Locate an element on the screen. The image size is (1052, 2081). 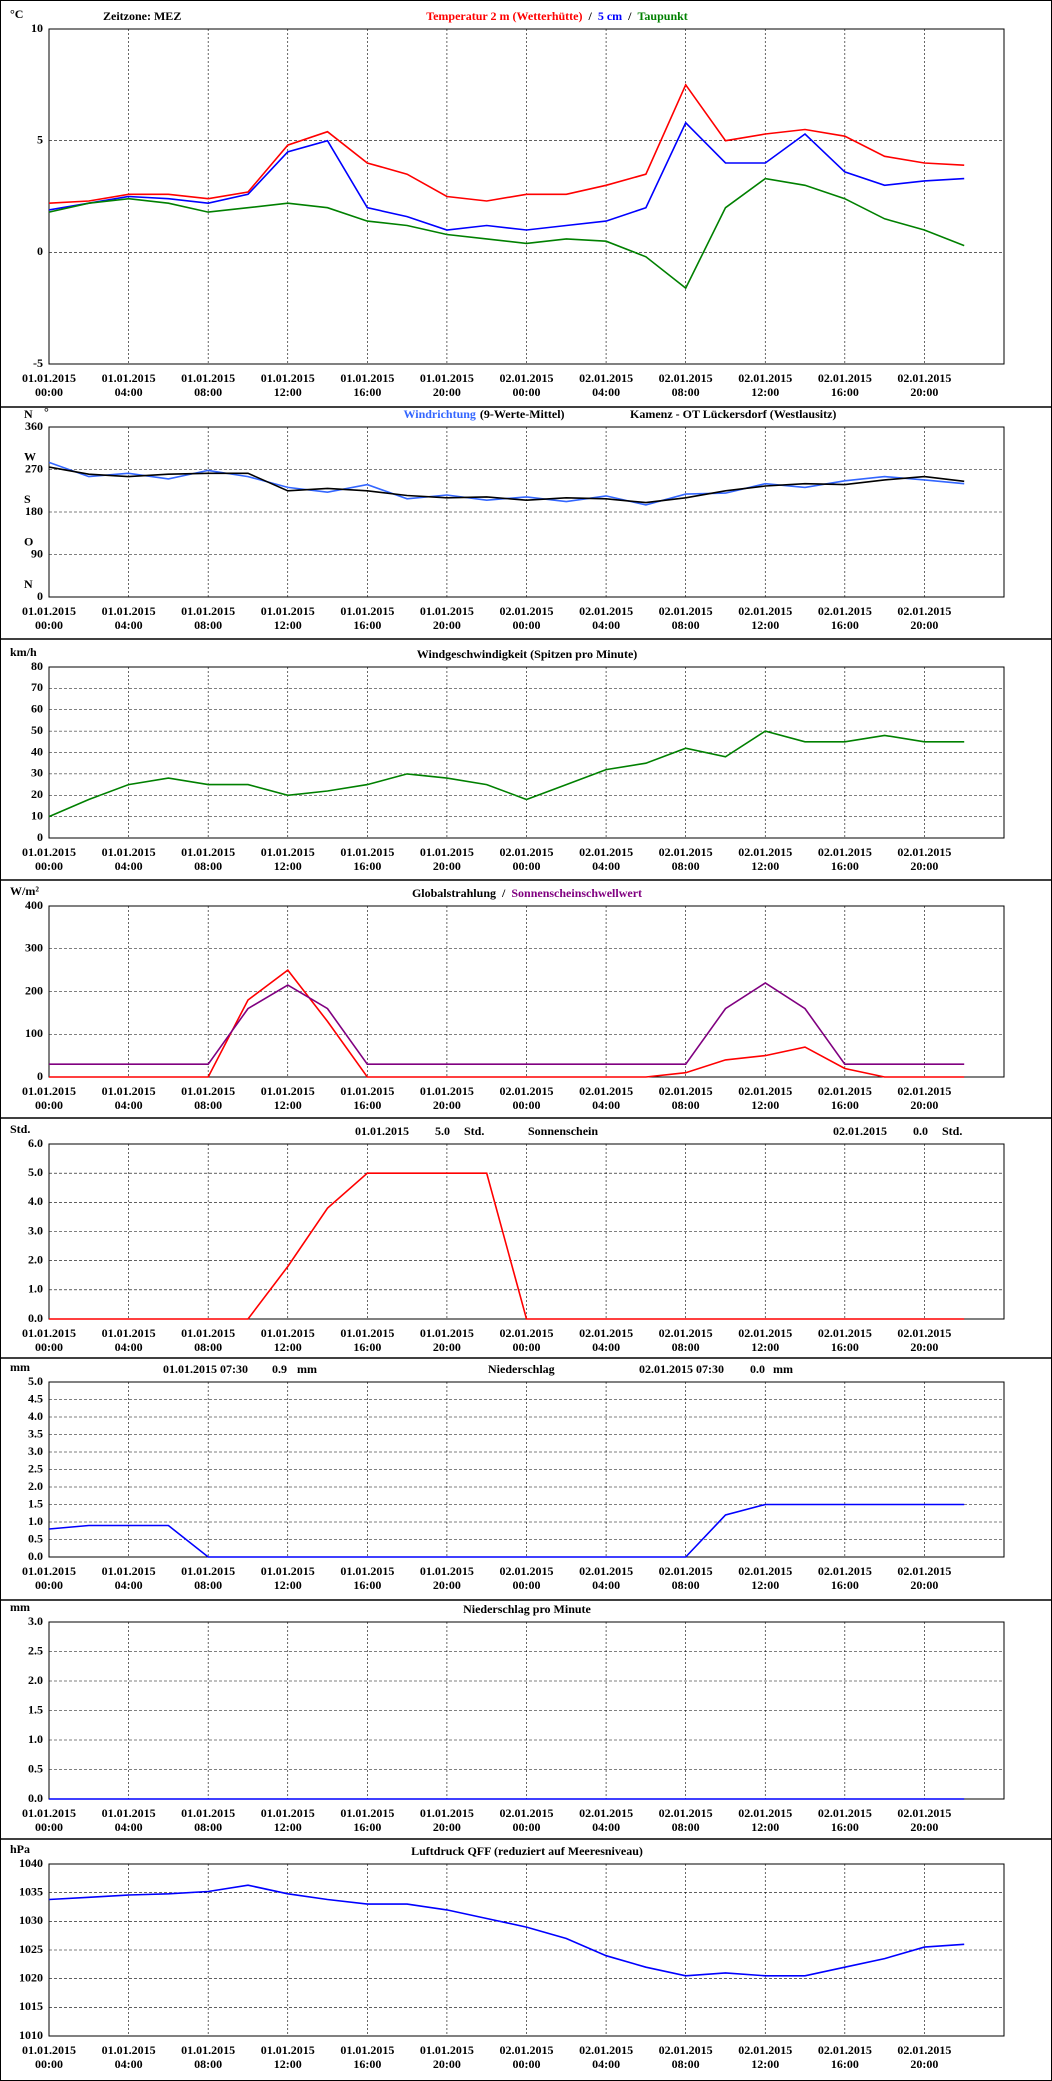
y-direction-label: O is located at coordinates (28, 541).